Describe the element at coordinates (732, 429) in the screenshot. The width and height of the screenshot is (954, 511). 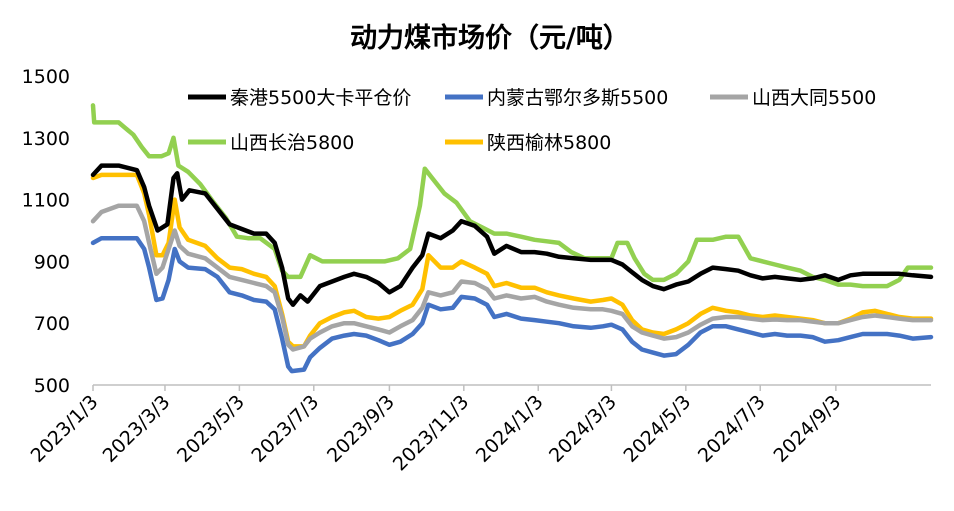
I see `x-tick-label: 2024/7/3` at that location.